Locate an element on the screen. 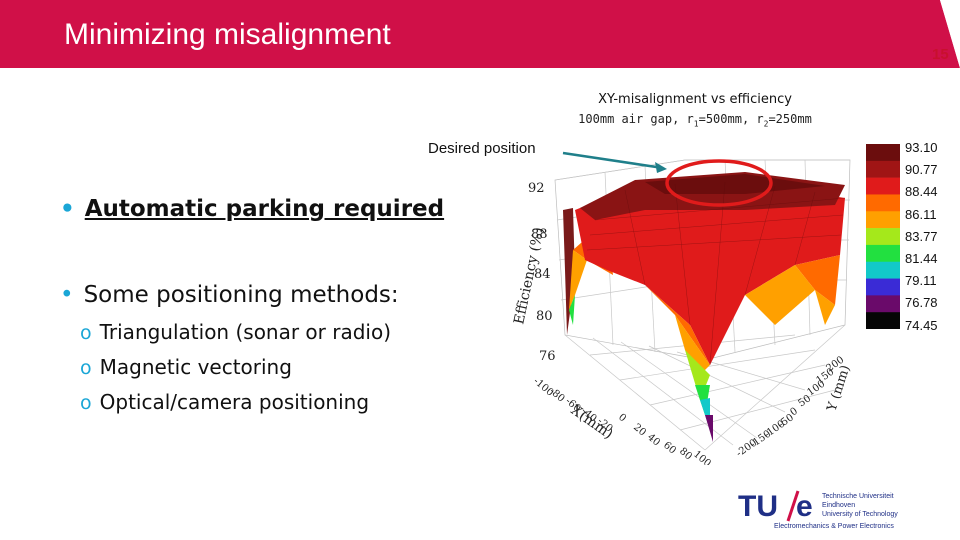  desired-position-marker is located at coordinates (719, 183).